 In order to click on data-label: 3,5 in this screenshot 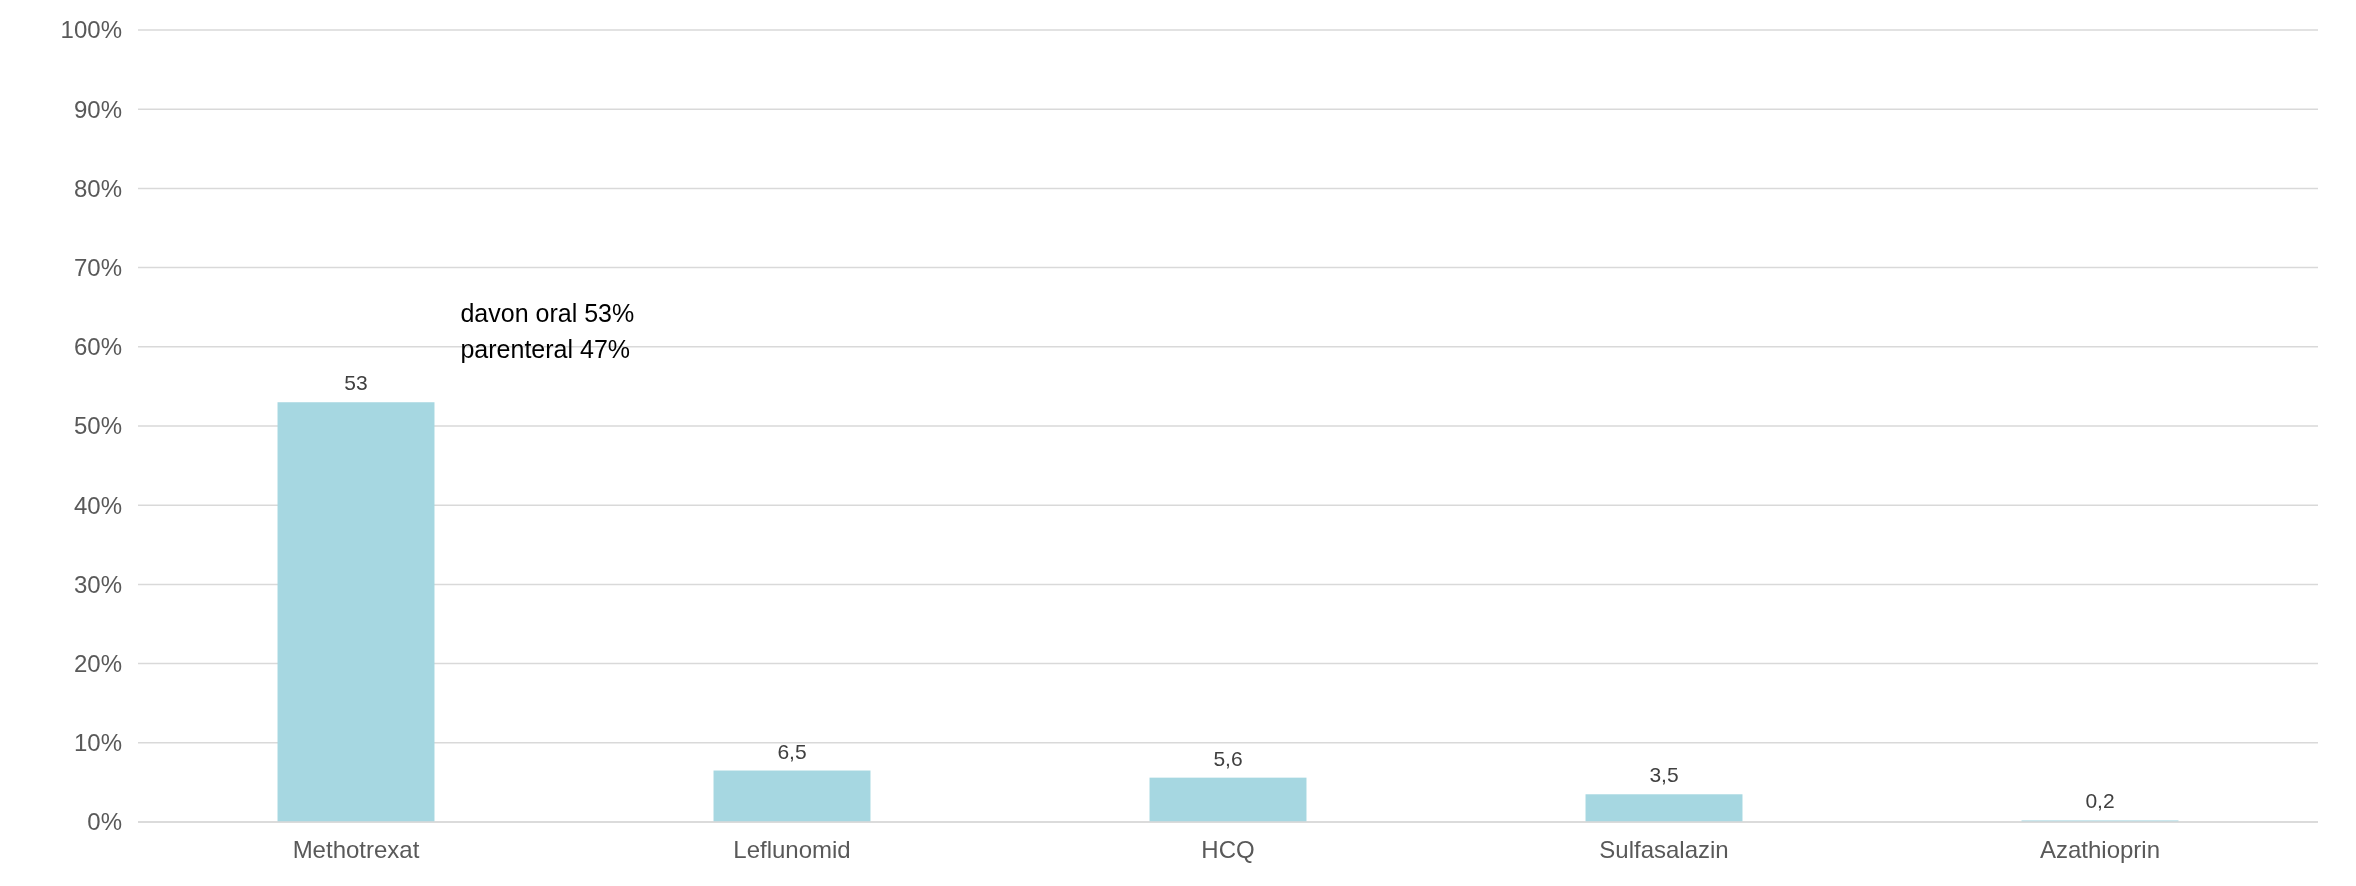, I will do `click(1664, 775)`.